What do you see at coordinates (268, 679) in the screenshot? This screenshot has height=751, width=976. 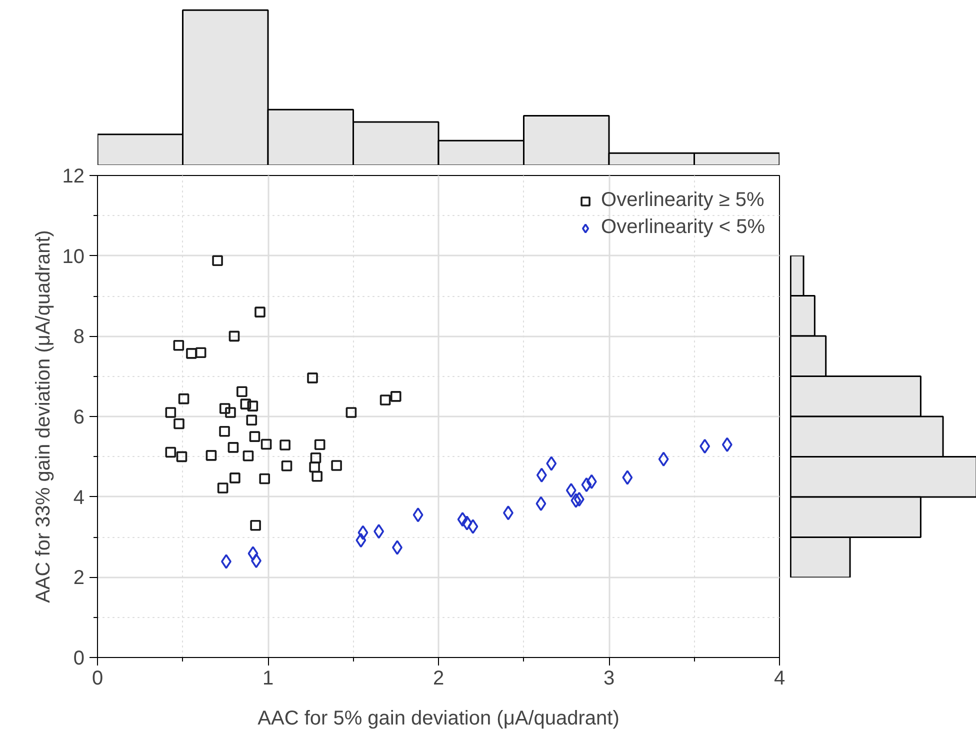 I see `x-tick-label: 1` at bounding box center [268, 679].